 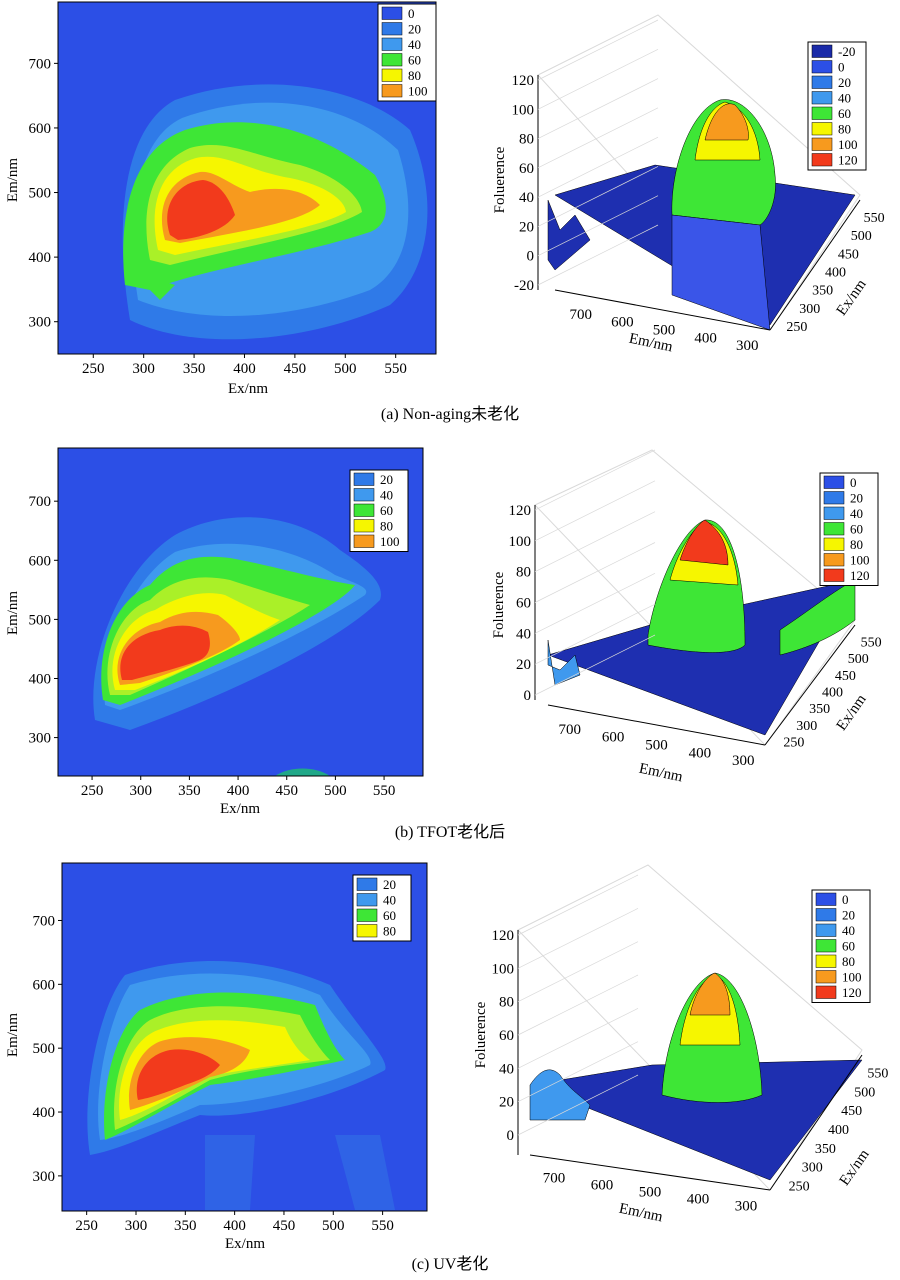 I want to click on y-tick-label: 500, so click(x=44, y=1049).